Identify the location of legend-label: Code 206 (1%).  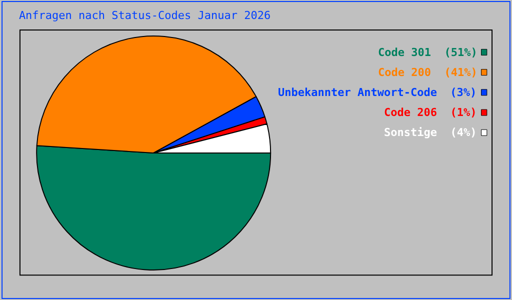
(430, 112).